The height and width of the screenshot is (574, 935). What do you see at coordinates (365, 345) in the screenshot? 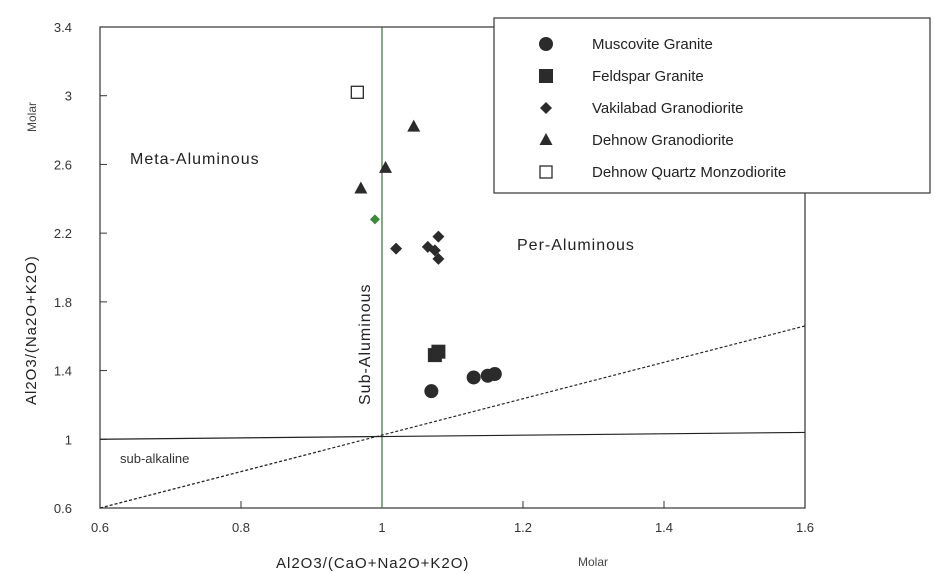
I see `region-label-sub-aluminous: Sub-Aluminous` at bounding box center [365, 345].